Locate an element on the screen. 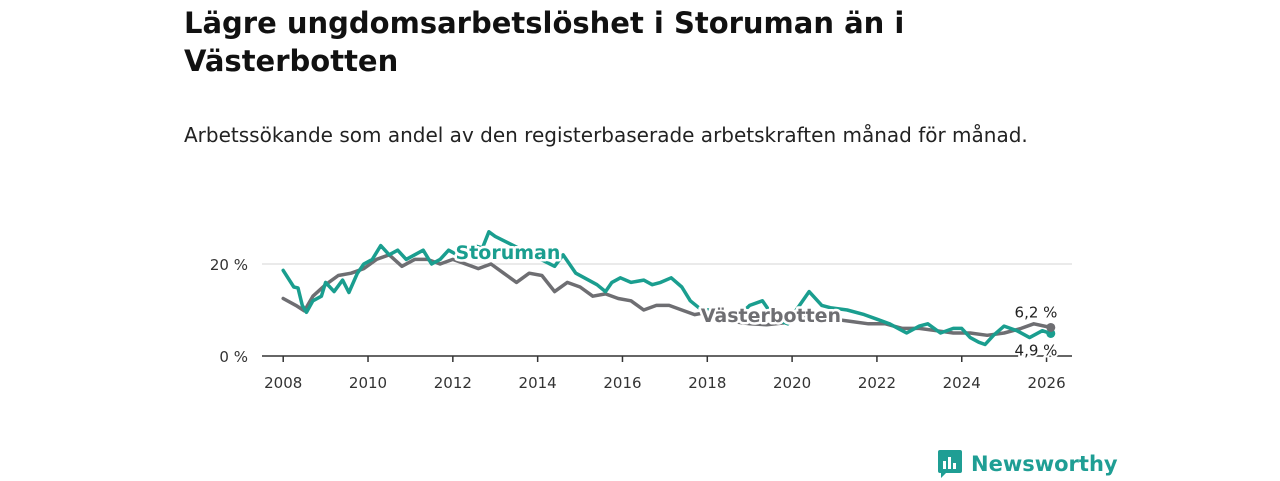  x-tick-label: 2008 is located at coordinates (283, 383).